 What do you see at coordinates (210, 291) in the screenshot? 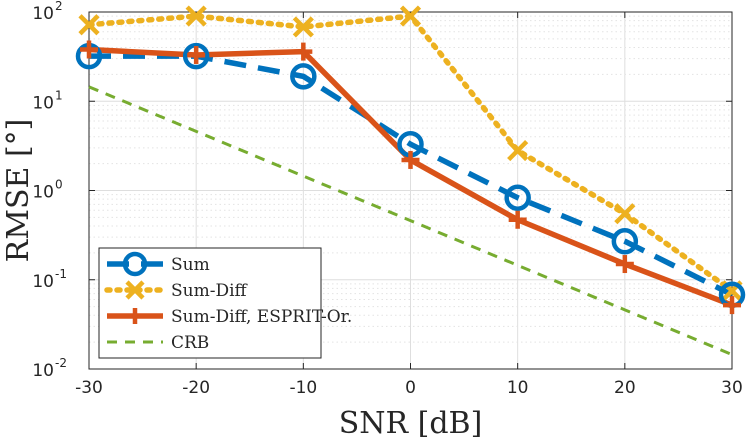
I see `legend-label: Sum-Diff` at bounding box center [210, 291].